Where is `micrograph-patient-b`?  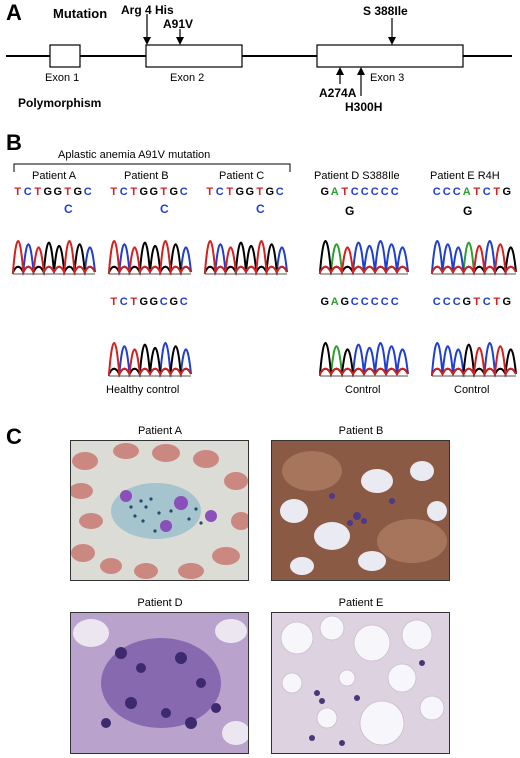 micrograph-patient-b is located at coordinates (360, 510).